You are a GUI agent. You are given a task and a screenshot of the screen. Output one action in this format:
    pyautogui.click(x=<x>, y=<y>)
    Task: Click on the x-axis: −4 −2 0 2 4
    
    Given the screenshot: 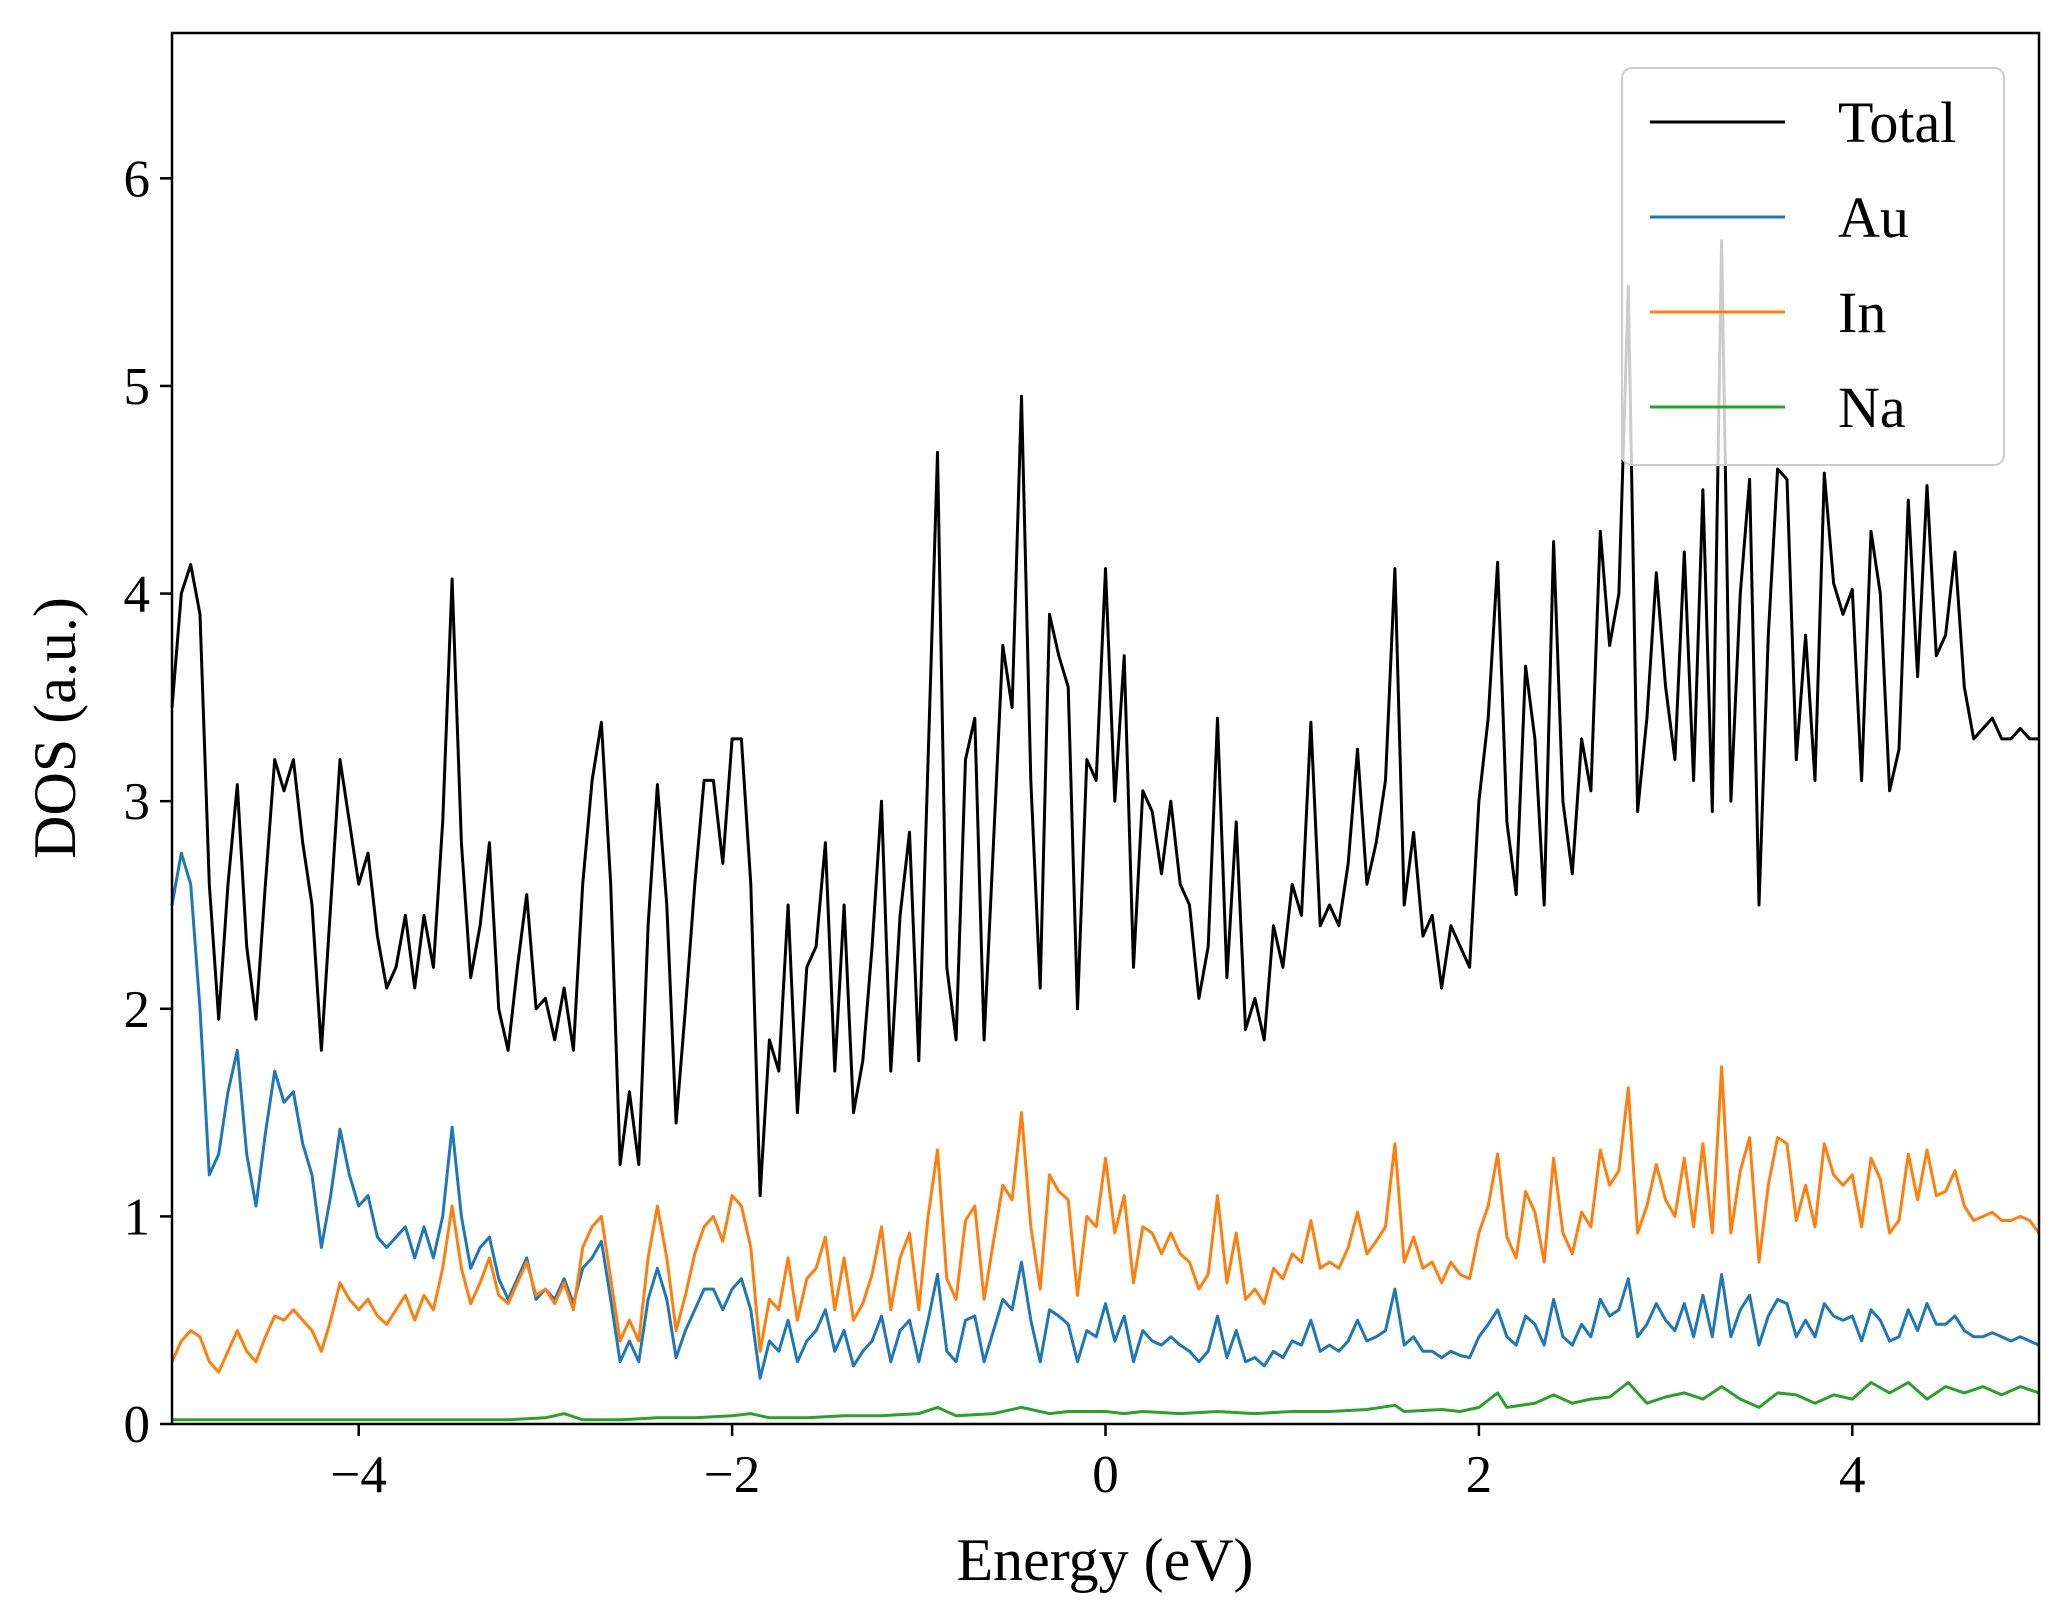 What is the action you would take?
    pyautogui.click(x=1098, y=1464)
    